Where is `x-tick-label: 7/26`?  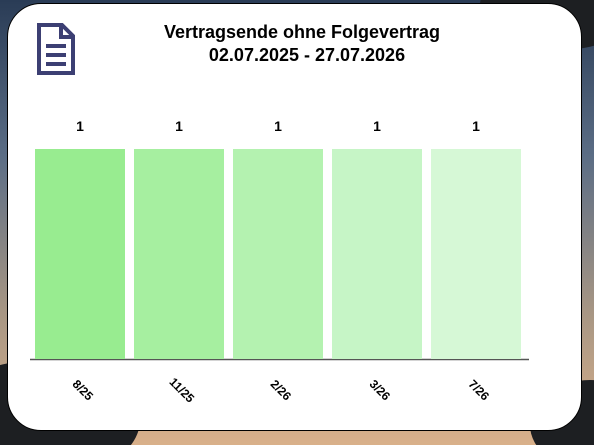
x-tick-label: 7/26 is located at coordinates (479, 390).